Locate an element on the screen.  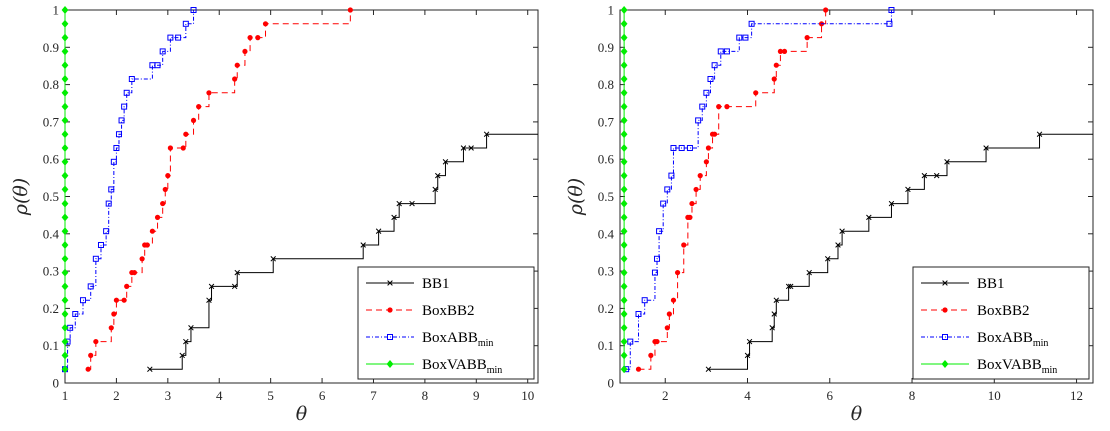
legend-entry: BoxBB2 is located at coordinates (1003, 311).